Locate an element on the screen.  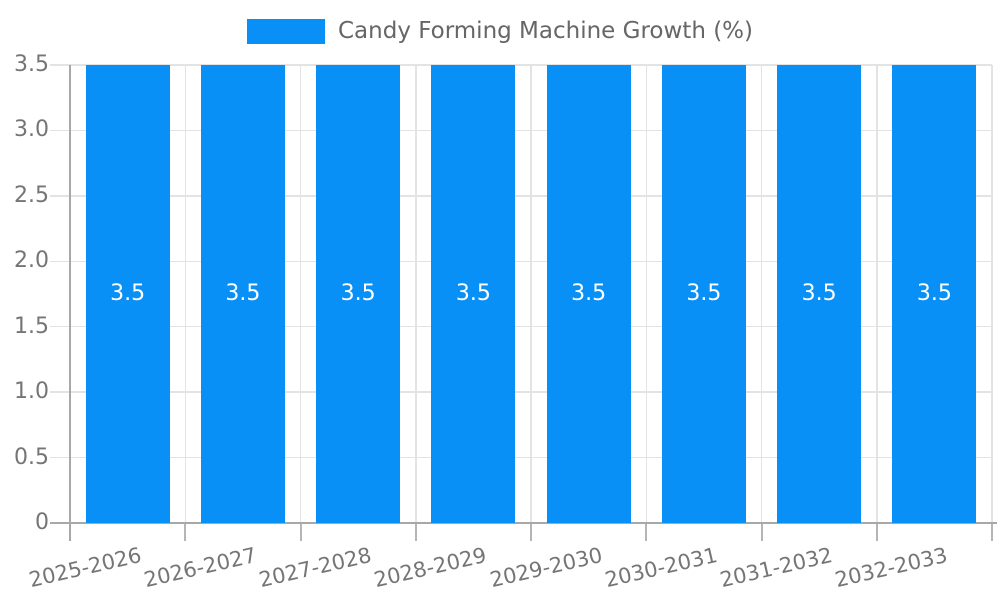
y-tick-label: 1.0 is located at coordinates (31, 392).